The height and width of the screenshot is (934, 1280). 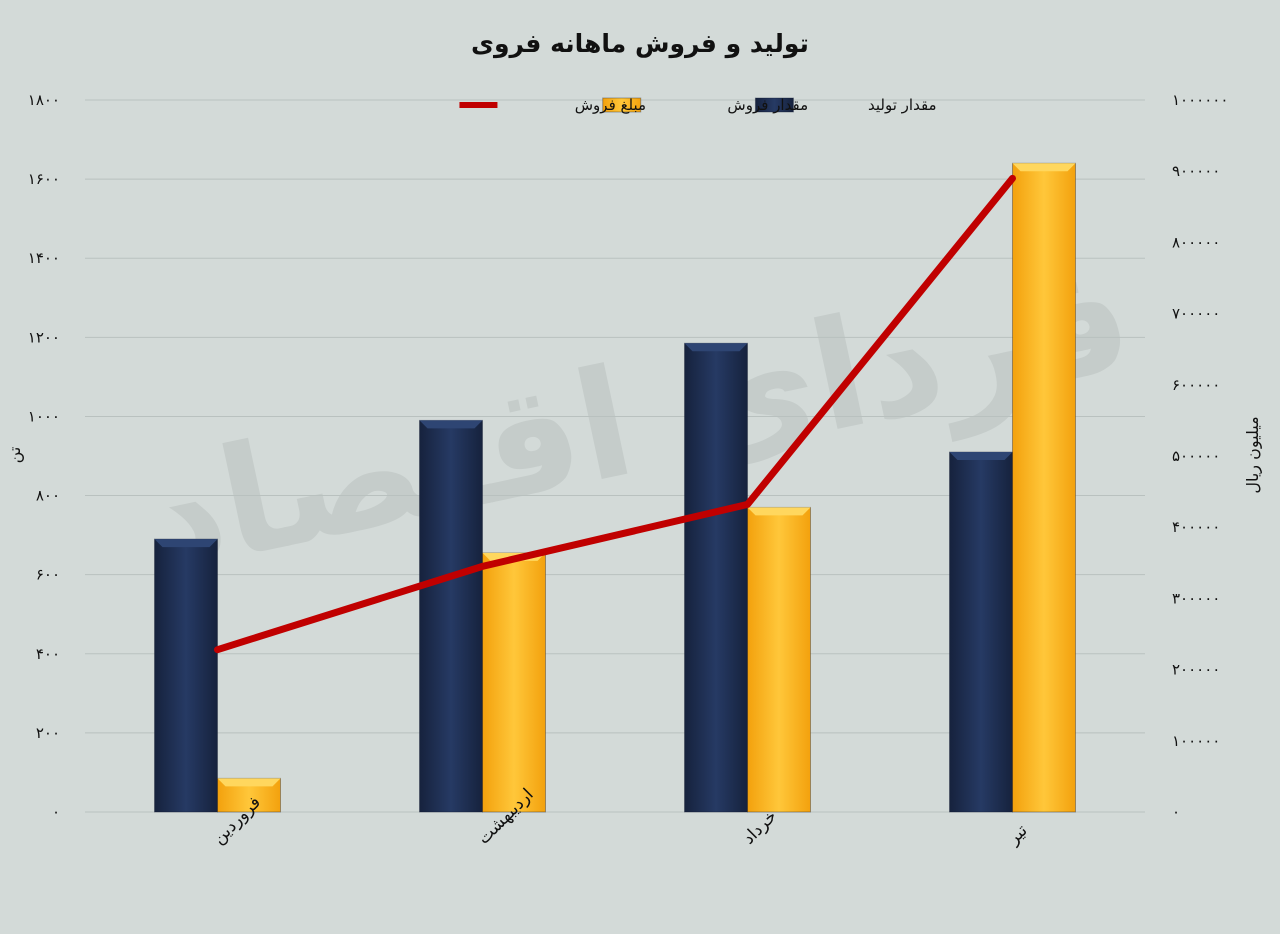 I want to click on left-tick-label: ۱۸۰۰, so click(x=44, y=100).